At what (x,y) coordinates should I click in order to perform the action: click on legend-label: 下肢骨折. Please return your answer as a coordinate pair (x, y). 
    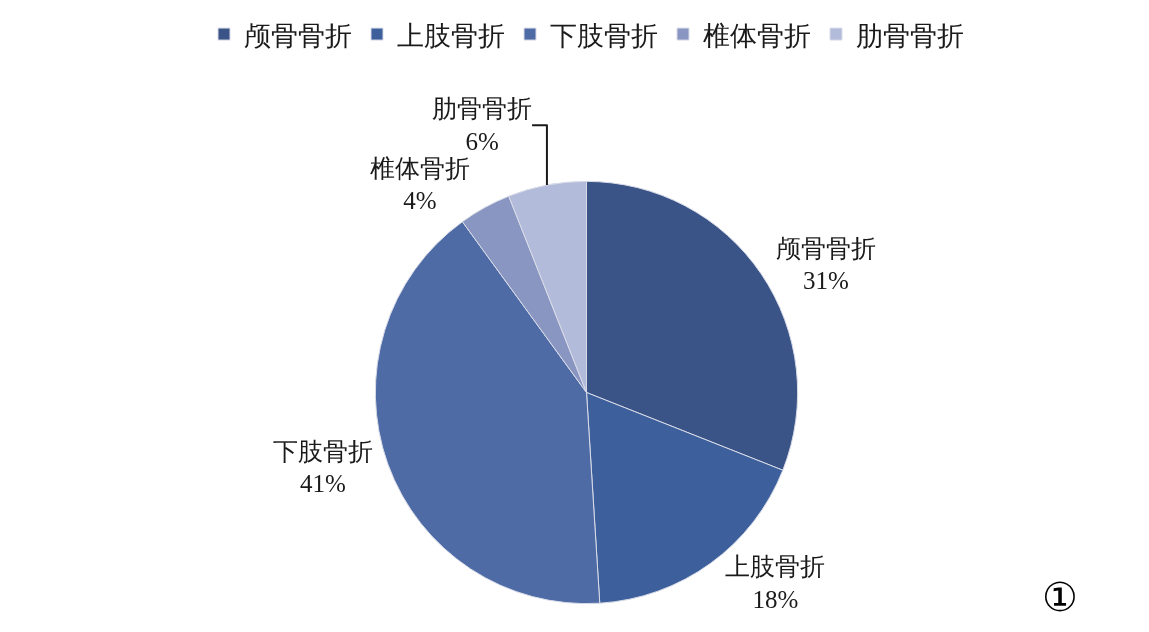
    Looking at the image, I should click on (604, 35).